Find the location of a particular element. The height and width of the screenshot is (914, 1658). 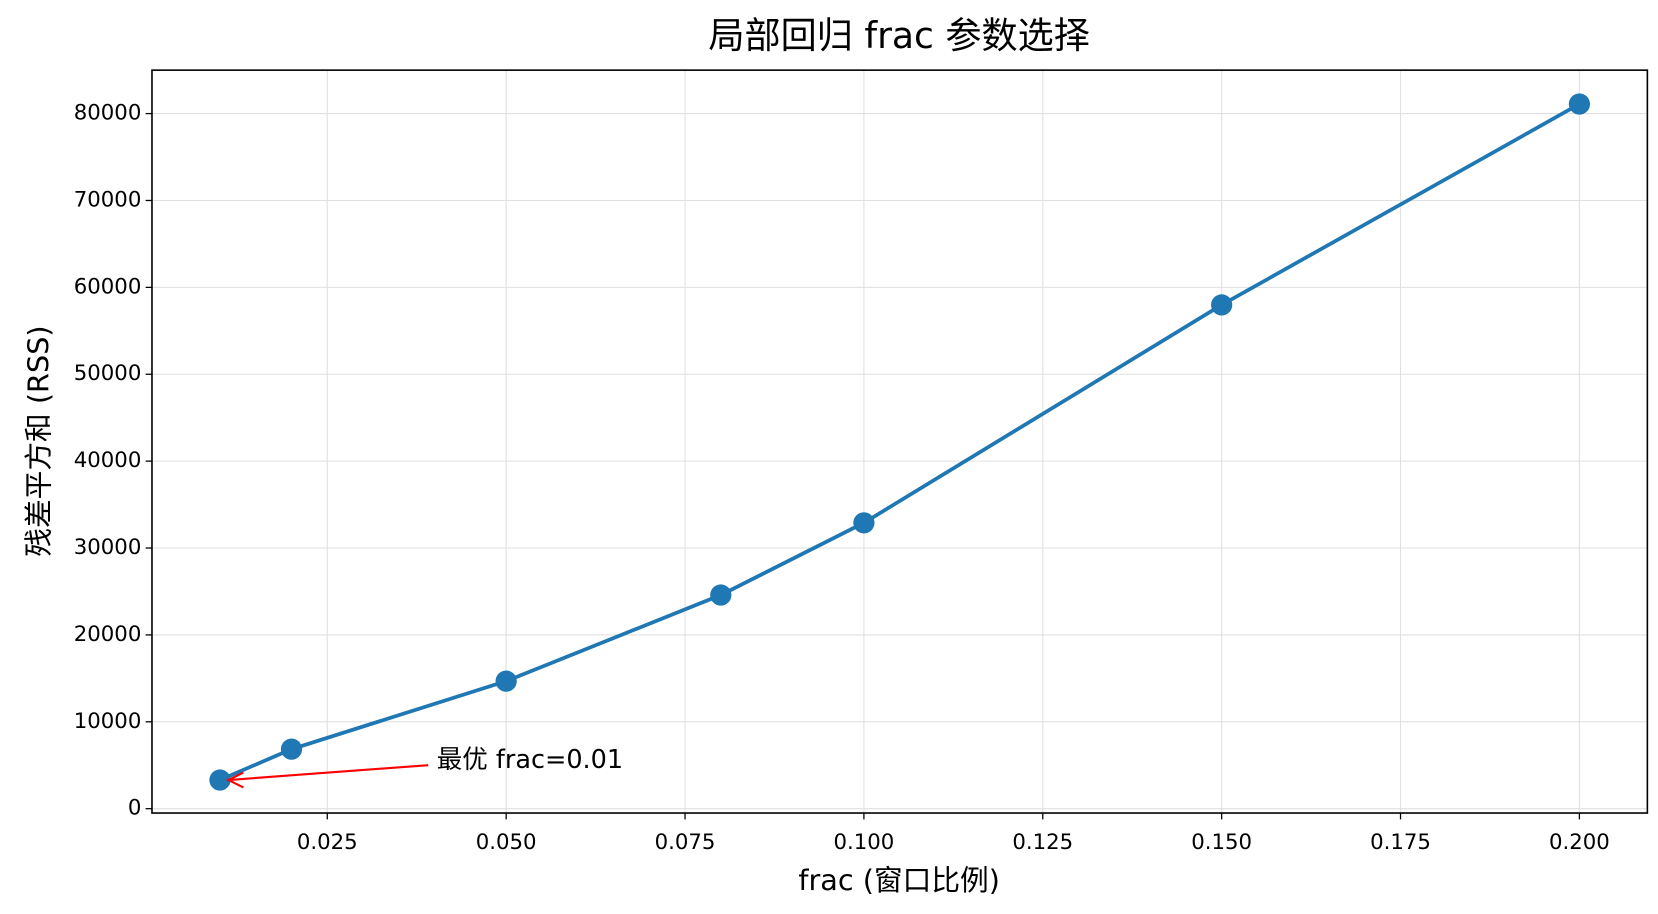

annotation-arrow is located at coordinates (328, 773).